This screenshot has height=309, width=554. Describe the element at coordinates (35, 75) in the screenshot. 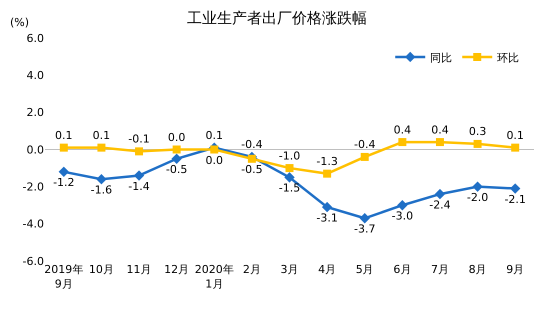

I see `y-tick-label: 4.0` at that location.